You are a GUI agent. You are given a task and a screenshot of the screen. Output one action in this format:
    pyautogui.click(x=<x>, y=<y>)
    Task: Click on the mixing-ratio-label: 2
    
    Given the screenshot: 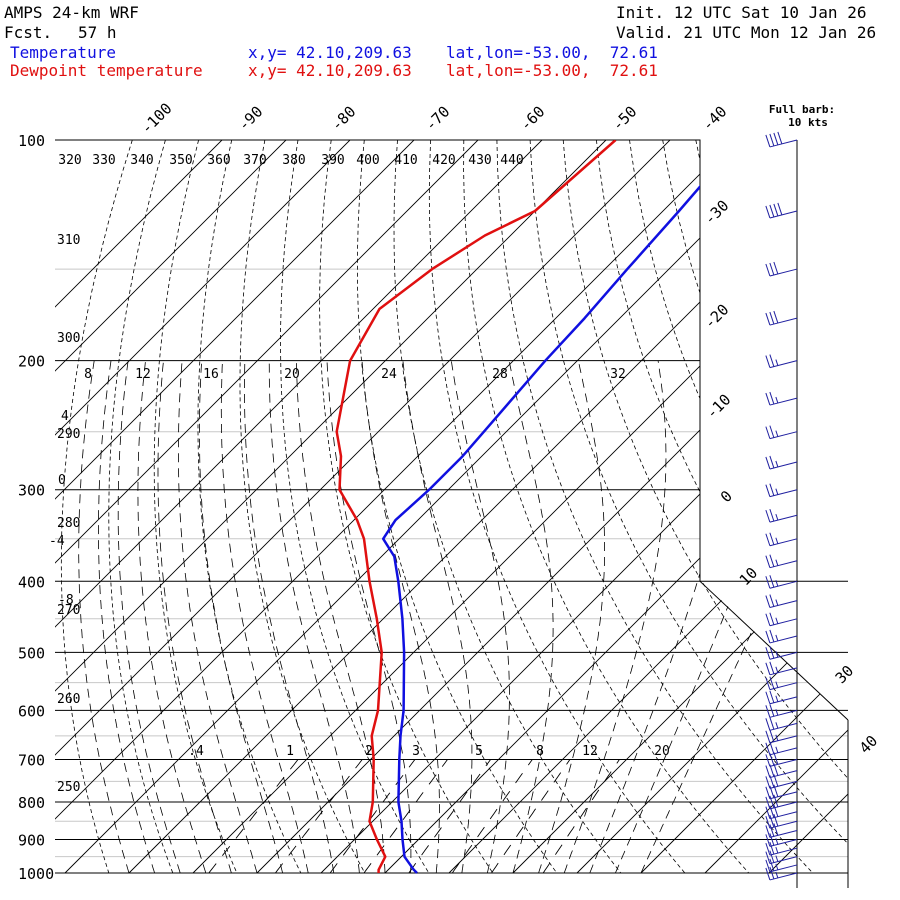 What is the action you would take?
    pyautogui.click(x=369, y=751)
    